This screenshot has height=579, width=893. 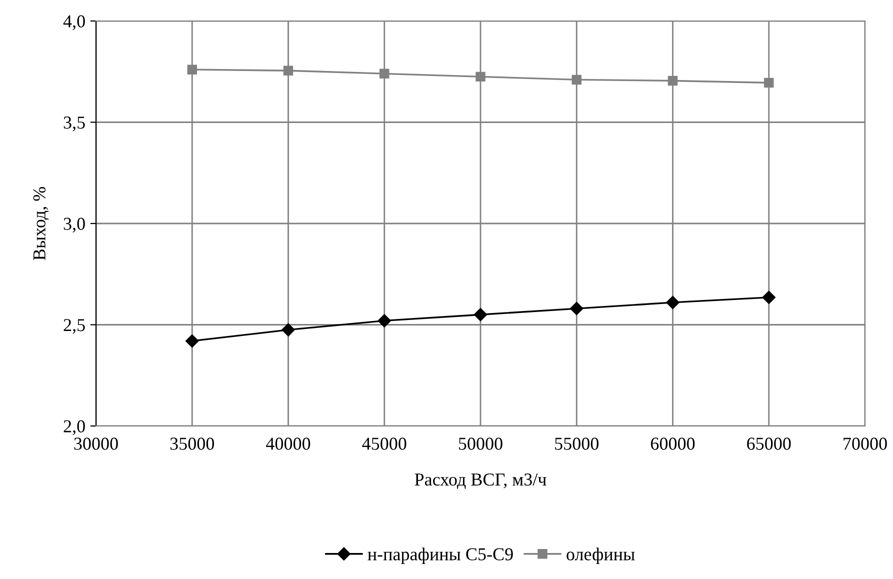 I want to click on x-tick-label: 30000, so click(x=96, y=444).